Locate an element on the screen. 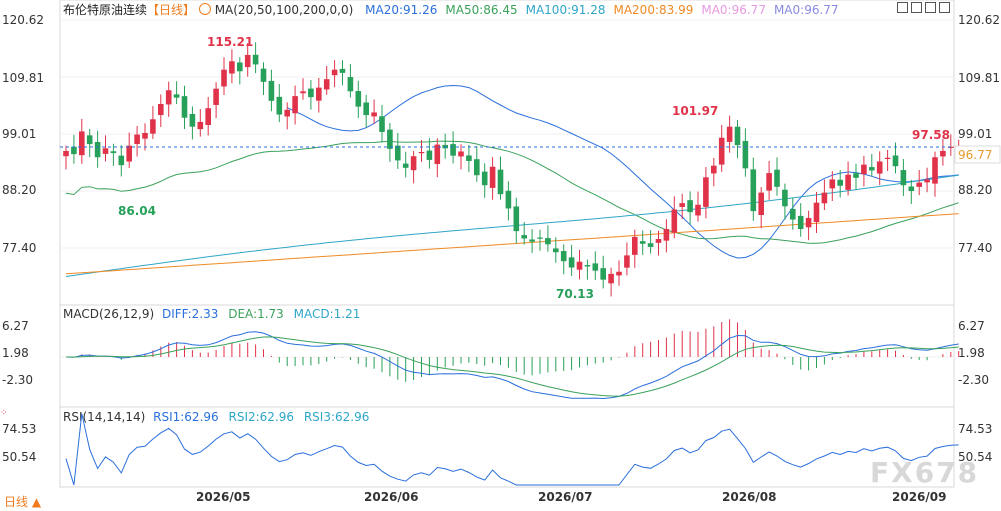  macd-label: MACD(26,12,9) is located at coordinates (109, 314).